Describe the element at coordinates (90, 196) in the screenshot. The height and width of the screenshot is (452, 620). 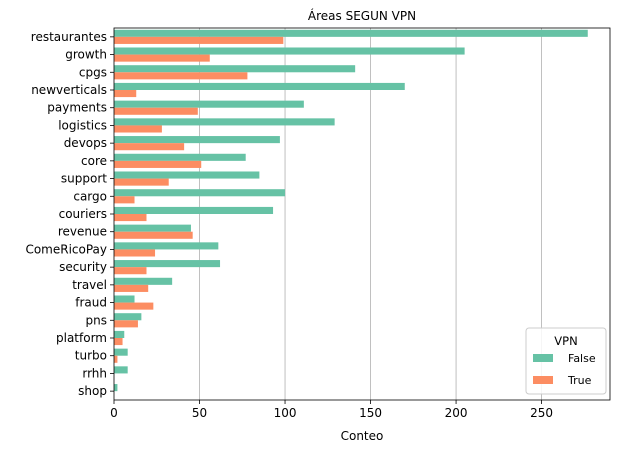
I see `y-tick-label: cargo` at that location.